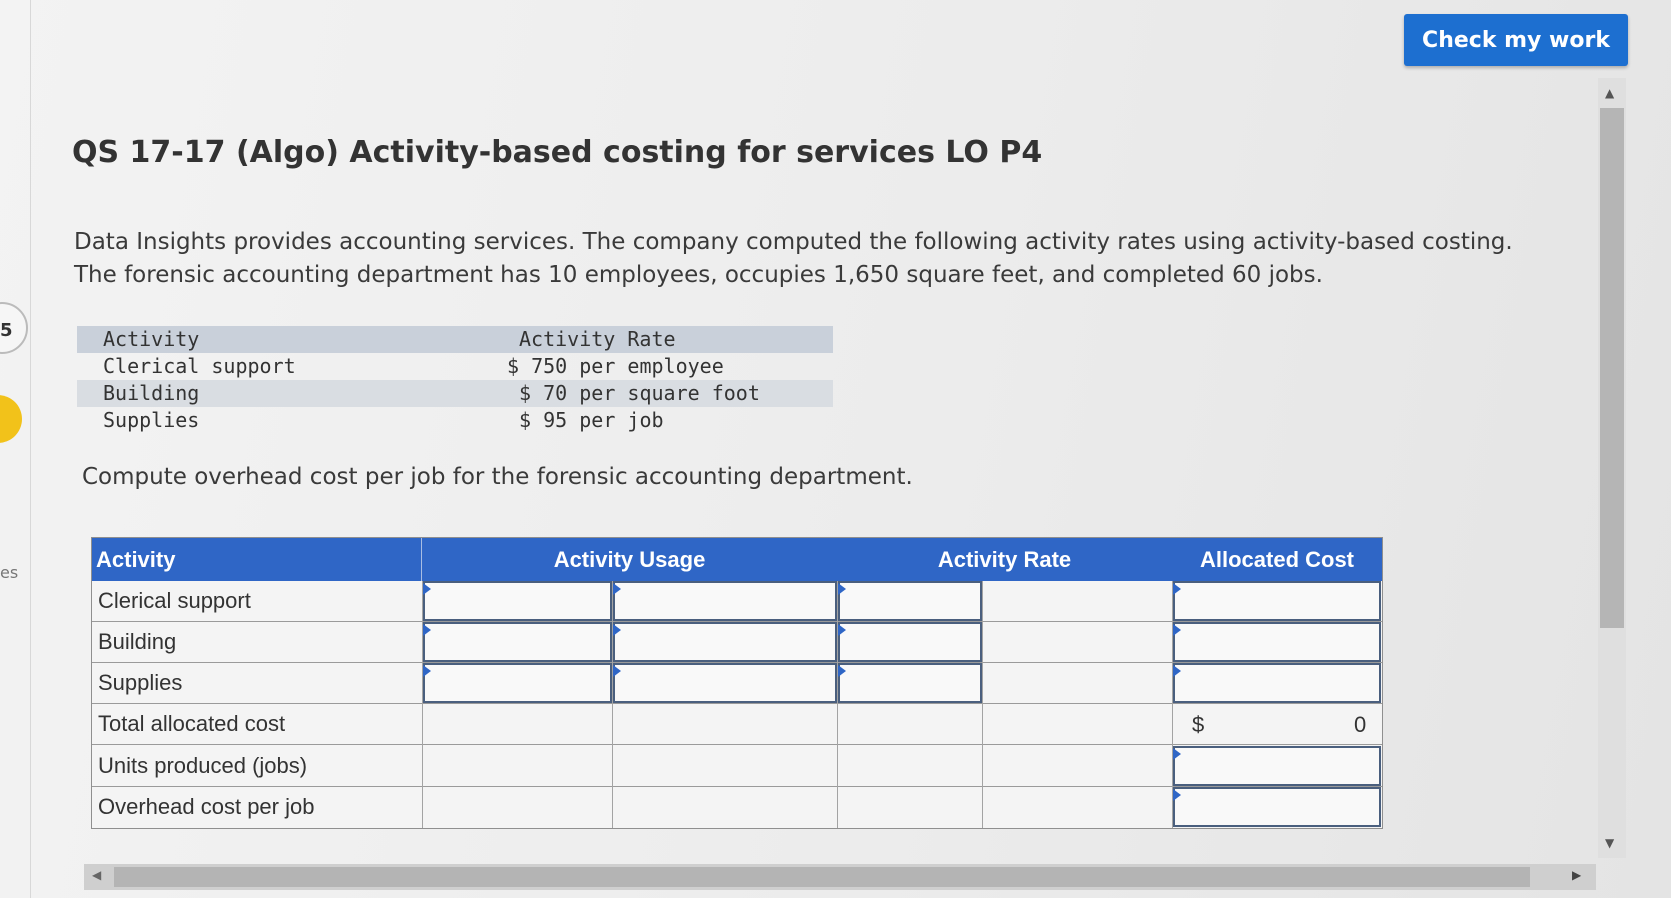  I want to click on building-usage-unit-input, so click(725, 642).